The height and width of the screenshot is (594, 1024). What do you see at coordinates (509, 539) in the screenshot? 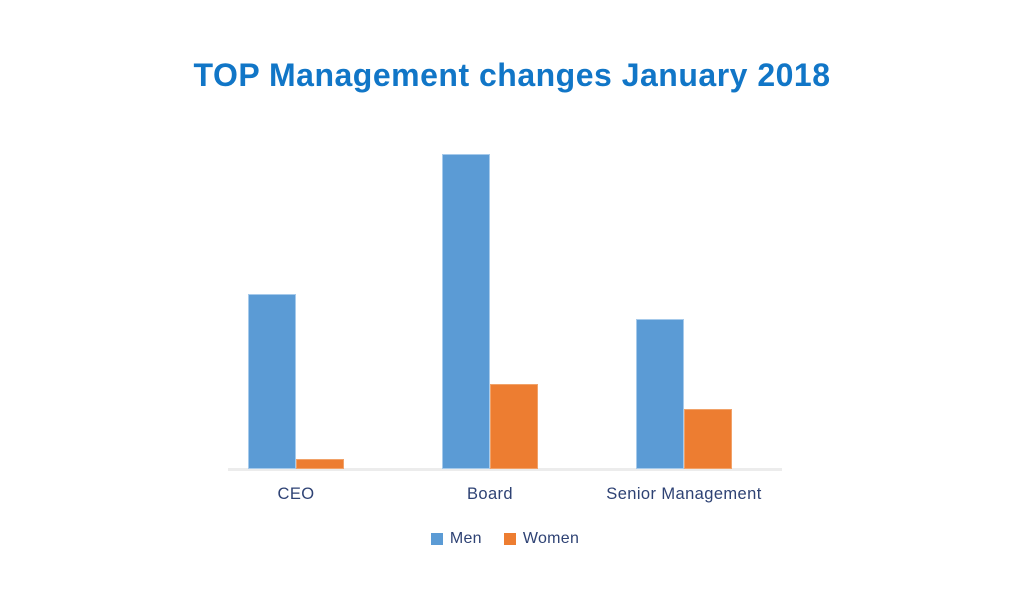
I see `women-series-swatch-icon` at bounding box center [509, 539].